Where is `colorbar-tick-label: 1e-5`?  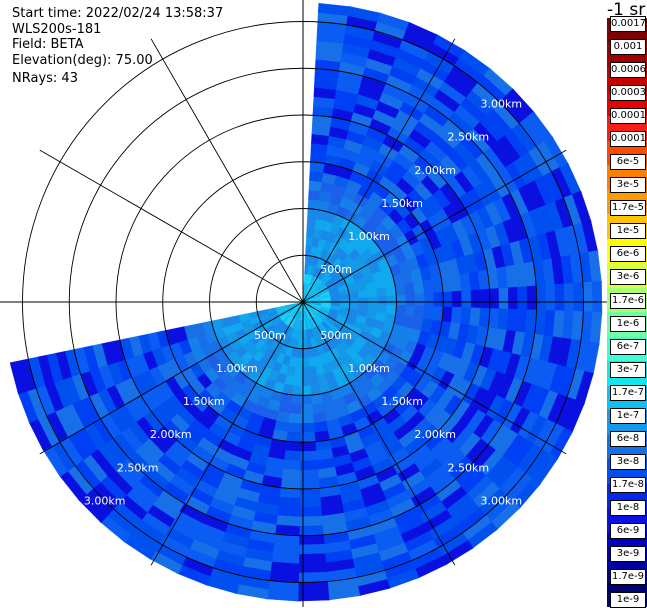
colorbar-tick-label: 1e-5 is located at coordinates (628, 231).